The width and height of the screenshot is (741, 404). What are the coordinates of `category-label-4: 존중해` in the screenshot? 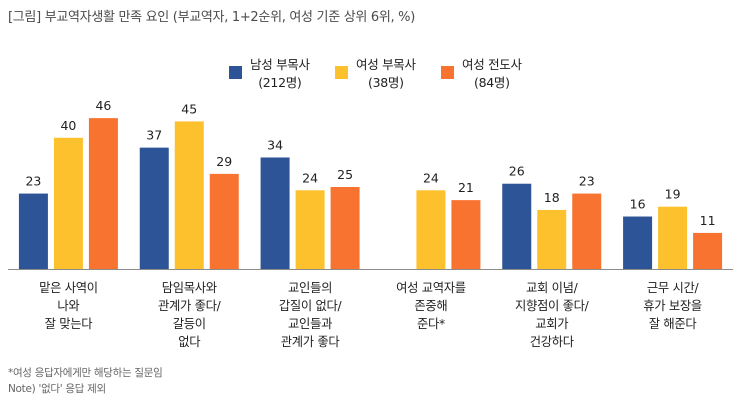 It's located at (430, 306).